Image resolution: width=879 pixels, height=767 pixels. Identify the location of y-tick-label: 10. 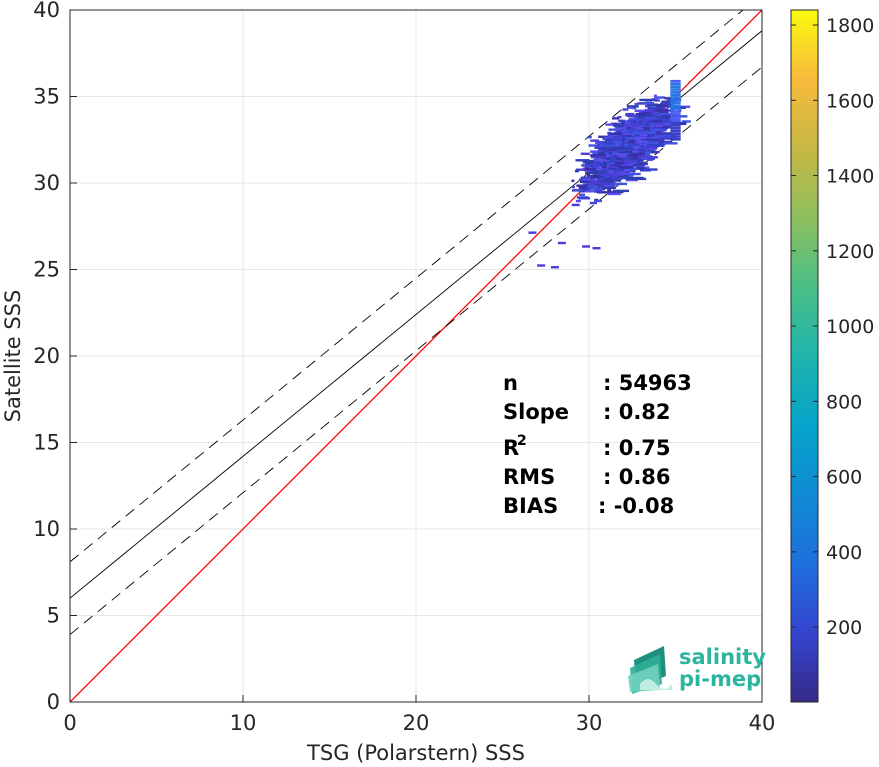
(46, 529).